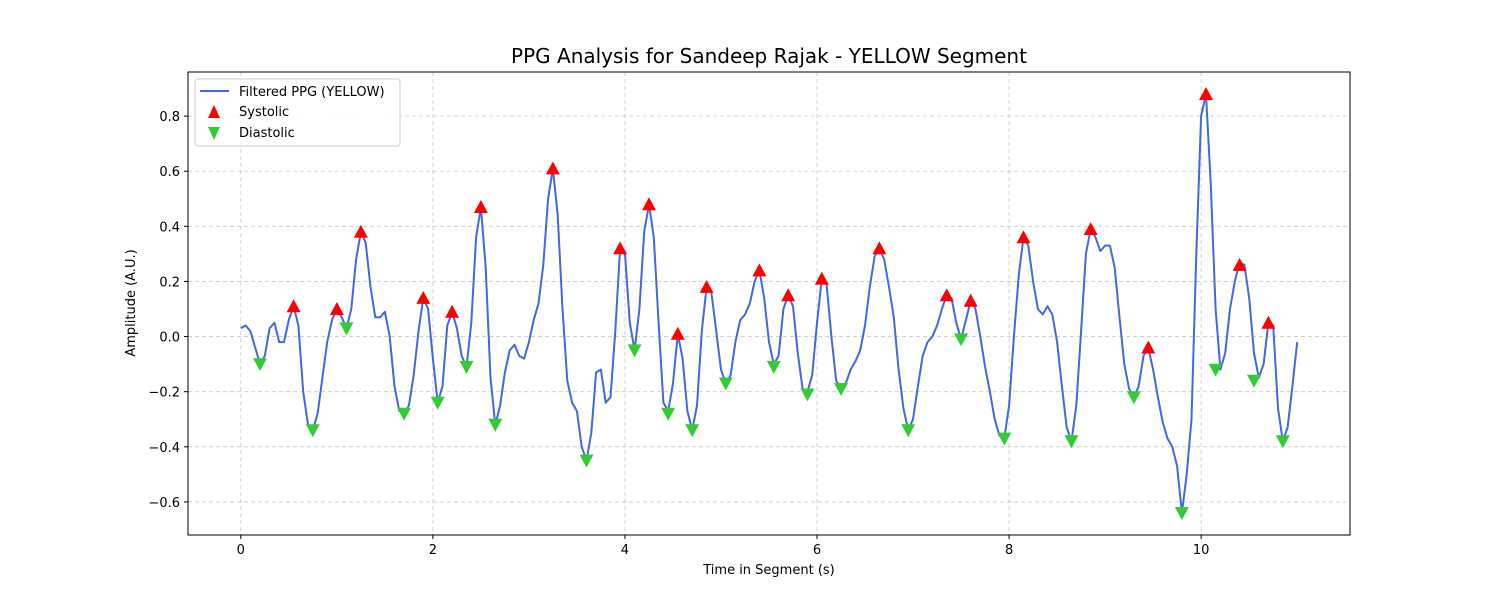 The height and width of the screenshot is (600, 1500). Describe the element at coordinates (169, 338) in the screenshot. I see `y-tick-label: 0.0` at that location.